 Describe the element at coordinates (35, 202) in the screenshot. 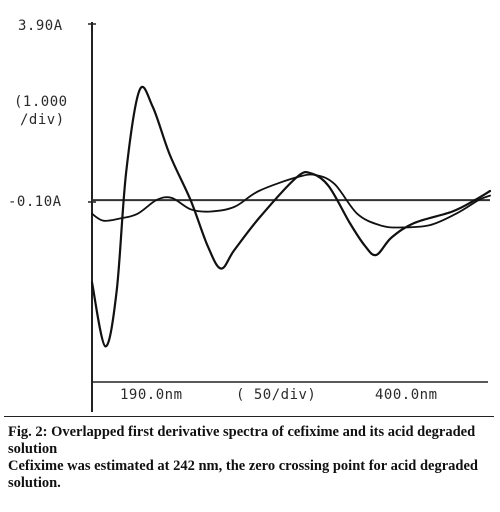

I see `y-bottom-label: -0.10A` at that location.